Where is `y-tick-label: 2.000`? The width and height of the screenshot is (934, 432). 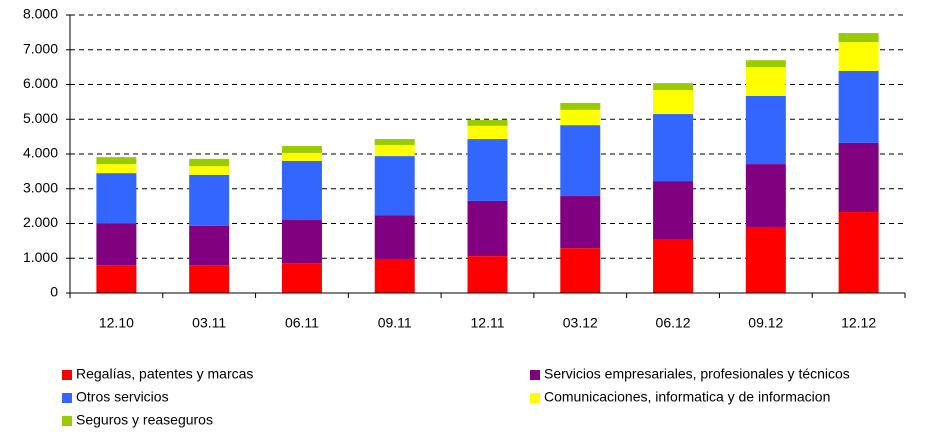 y-tick-label: 2.000 is located at coordinates (40, 222).